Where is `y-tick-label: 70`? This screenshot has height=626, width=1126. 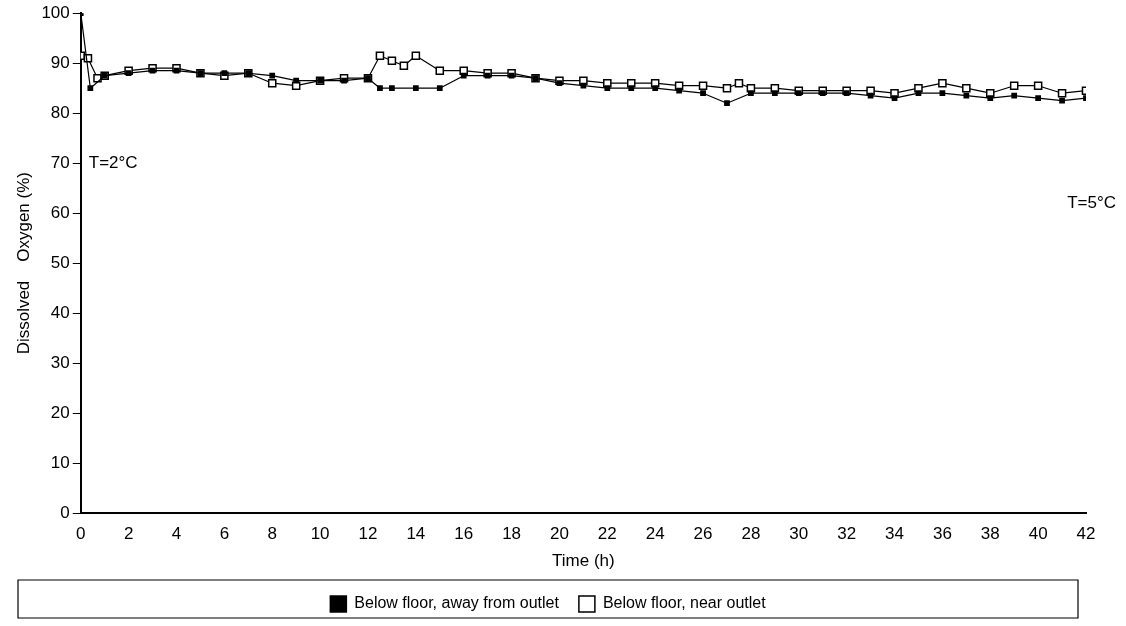
y-tick-label: 70 is located at coordinates (60, 162).